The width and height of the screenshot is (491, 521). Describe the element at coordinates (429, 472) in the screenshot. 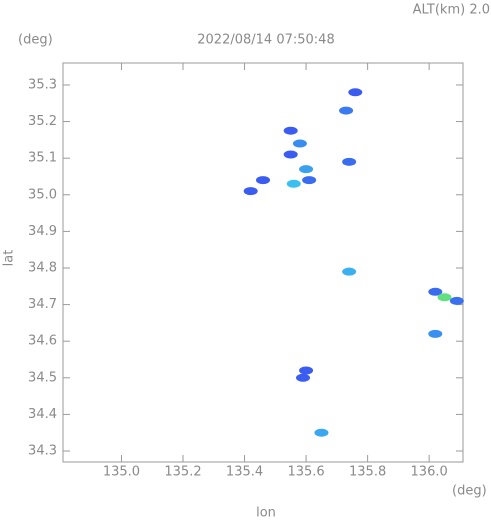

I see `x-tick-label: 136.0` at that location.